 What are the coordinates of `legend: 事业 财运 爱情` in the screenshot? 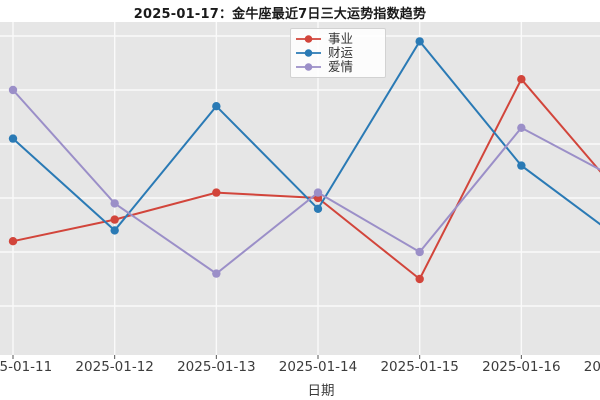 It's located at (338, 53).